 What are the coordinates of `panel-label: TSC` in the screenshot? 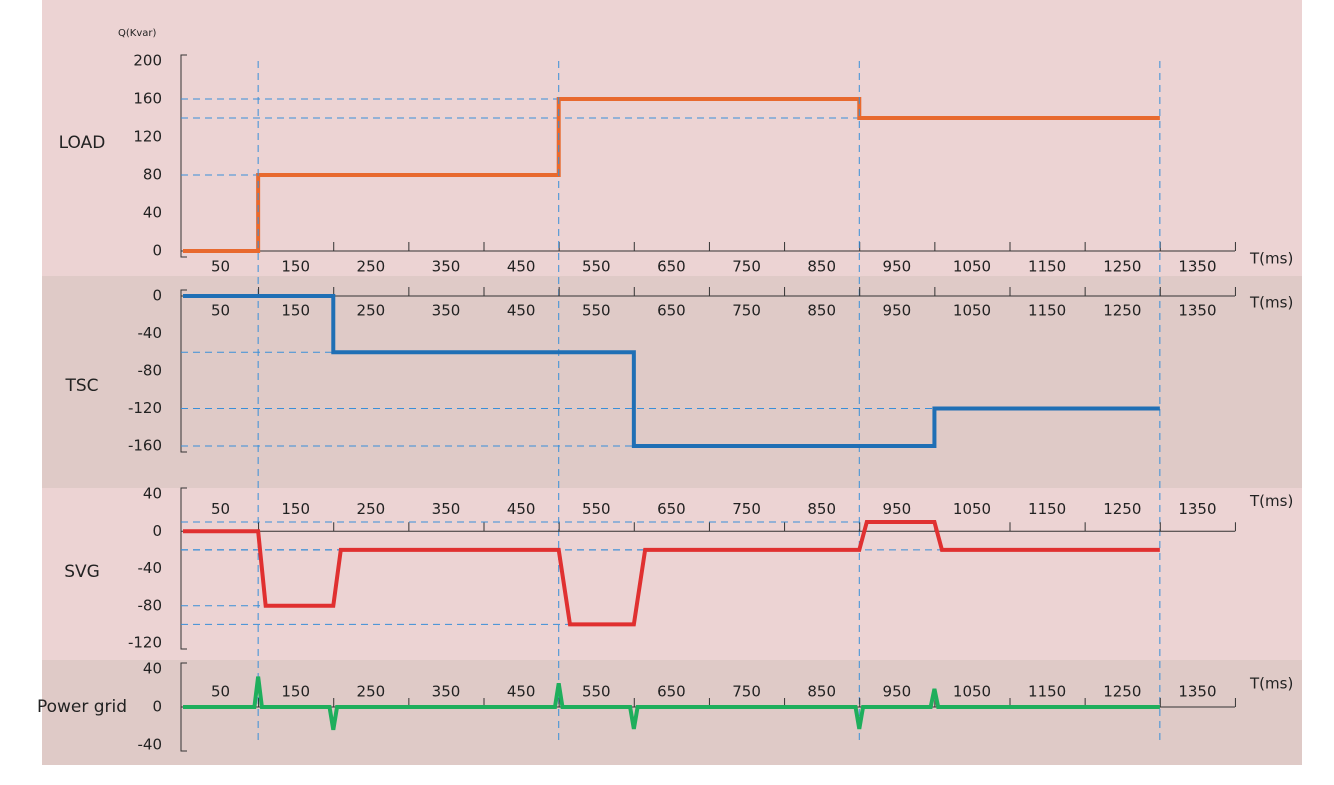 It's located at (81, 386).